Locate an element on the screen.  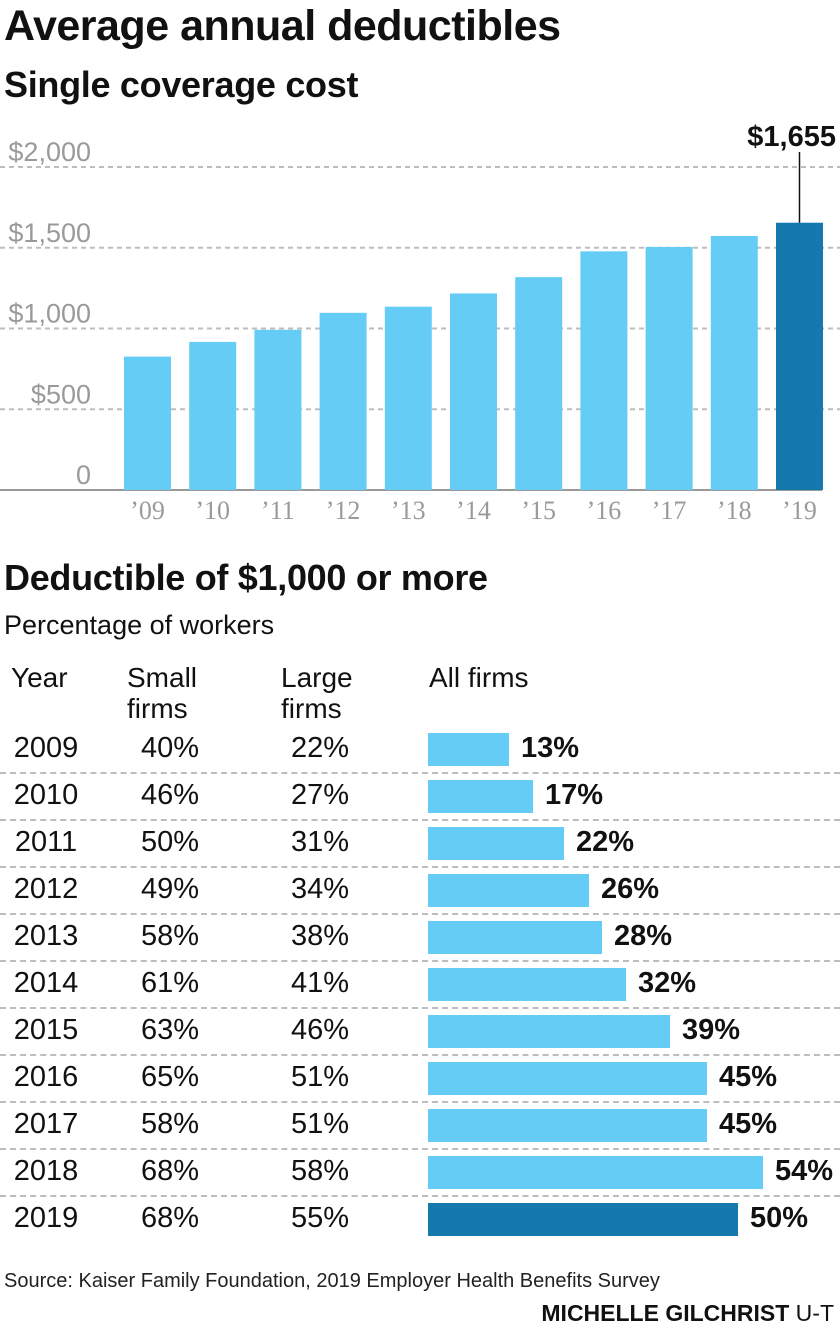
x-tick-label: ’14 is located at coordinates (473, 510).